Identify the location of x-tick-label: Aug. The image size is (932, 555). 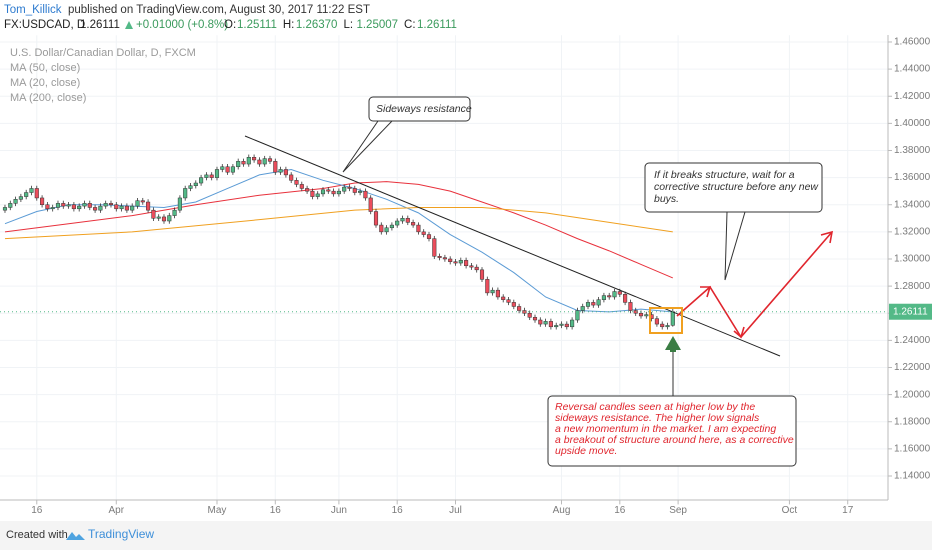
(562, 510).